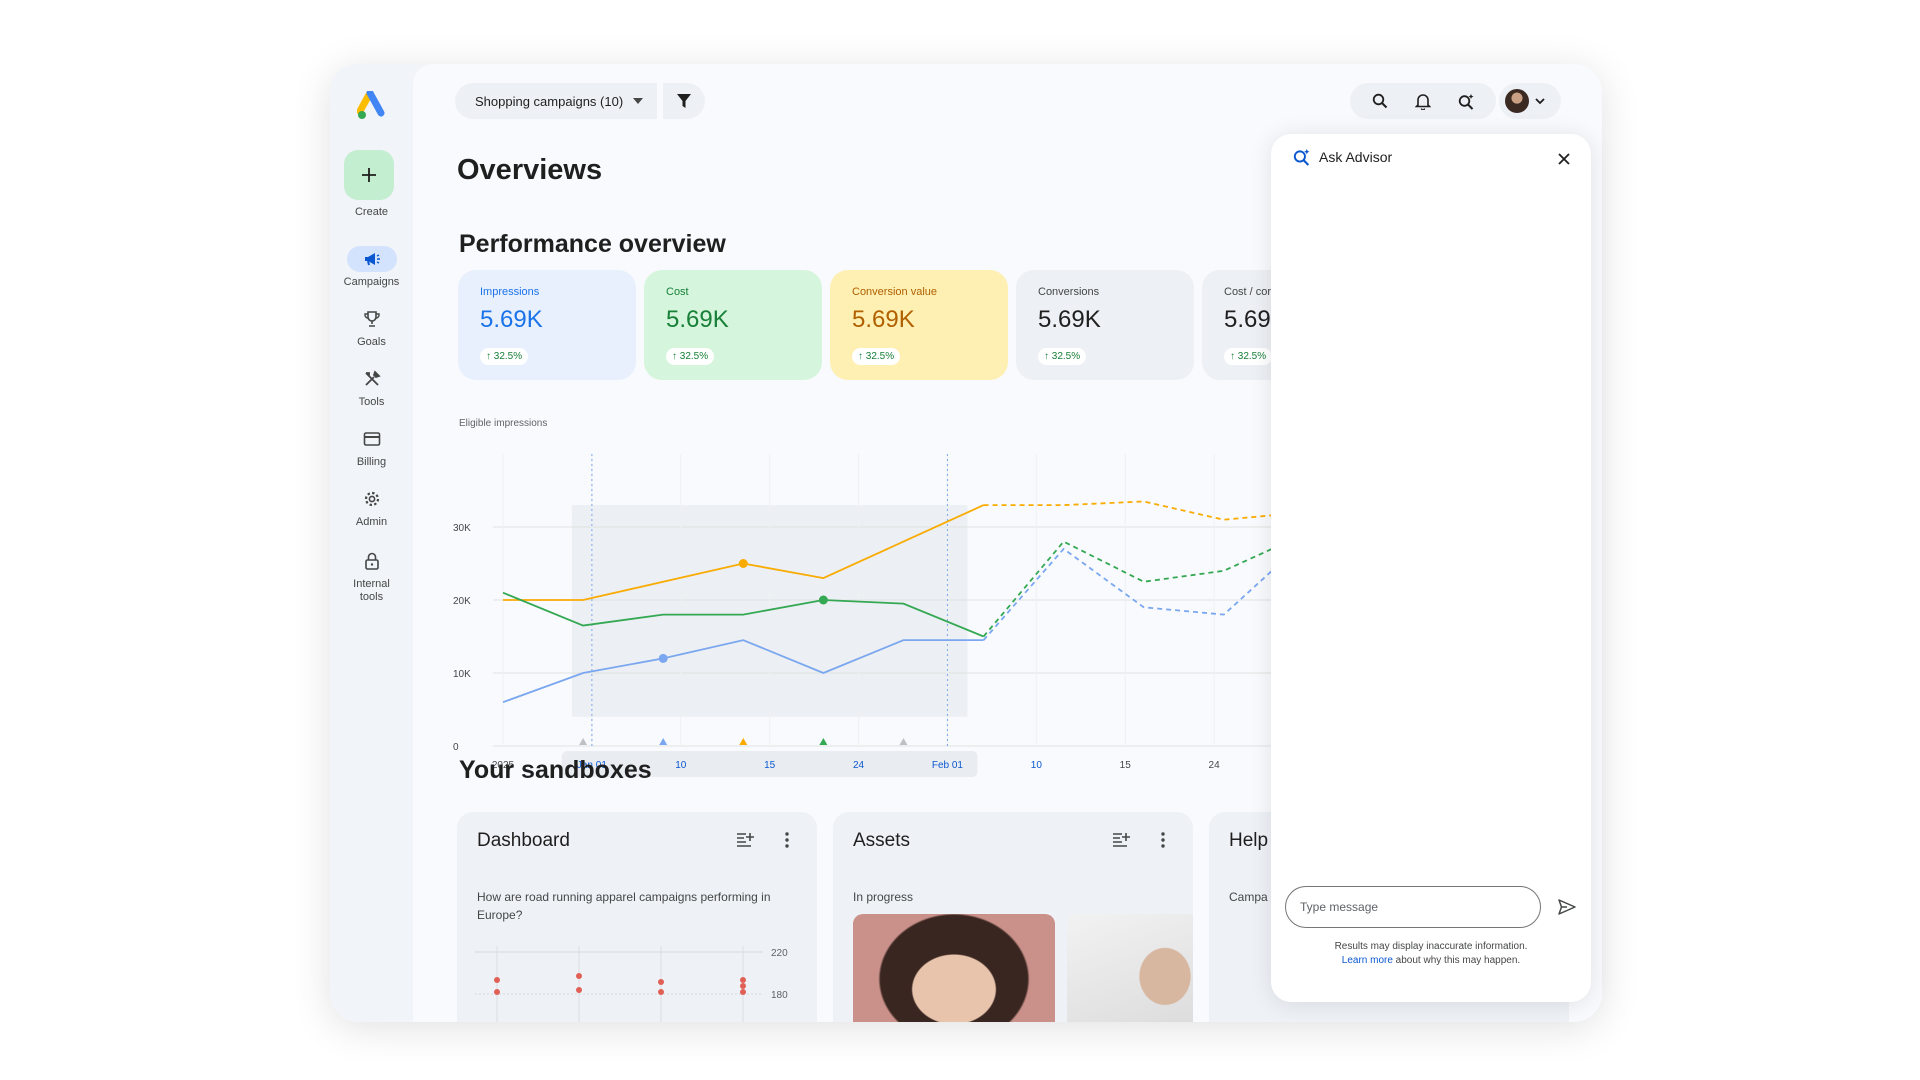  What do you see at coordinates (456, 747) in the screenshot?
I see `y-tick-label: 0` at bounding box center [456, 747].